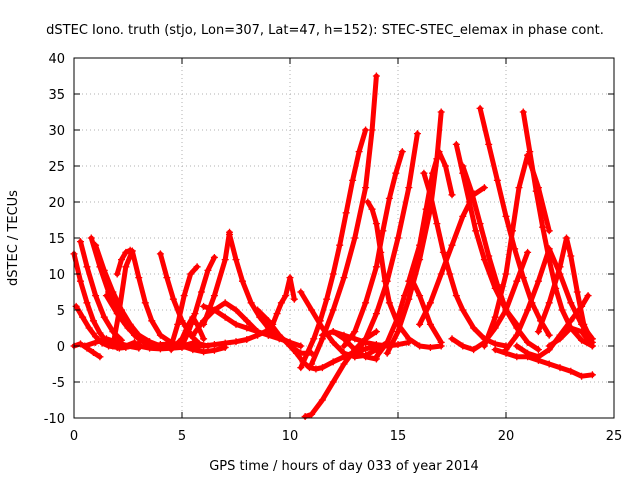 The width and height of the screenshot is (640, 480). What do you see at coordinates (486, 234) in the screenshot?
I see `series-38-points` at bounding box center [486, 234].